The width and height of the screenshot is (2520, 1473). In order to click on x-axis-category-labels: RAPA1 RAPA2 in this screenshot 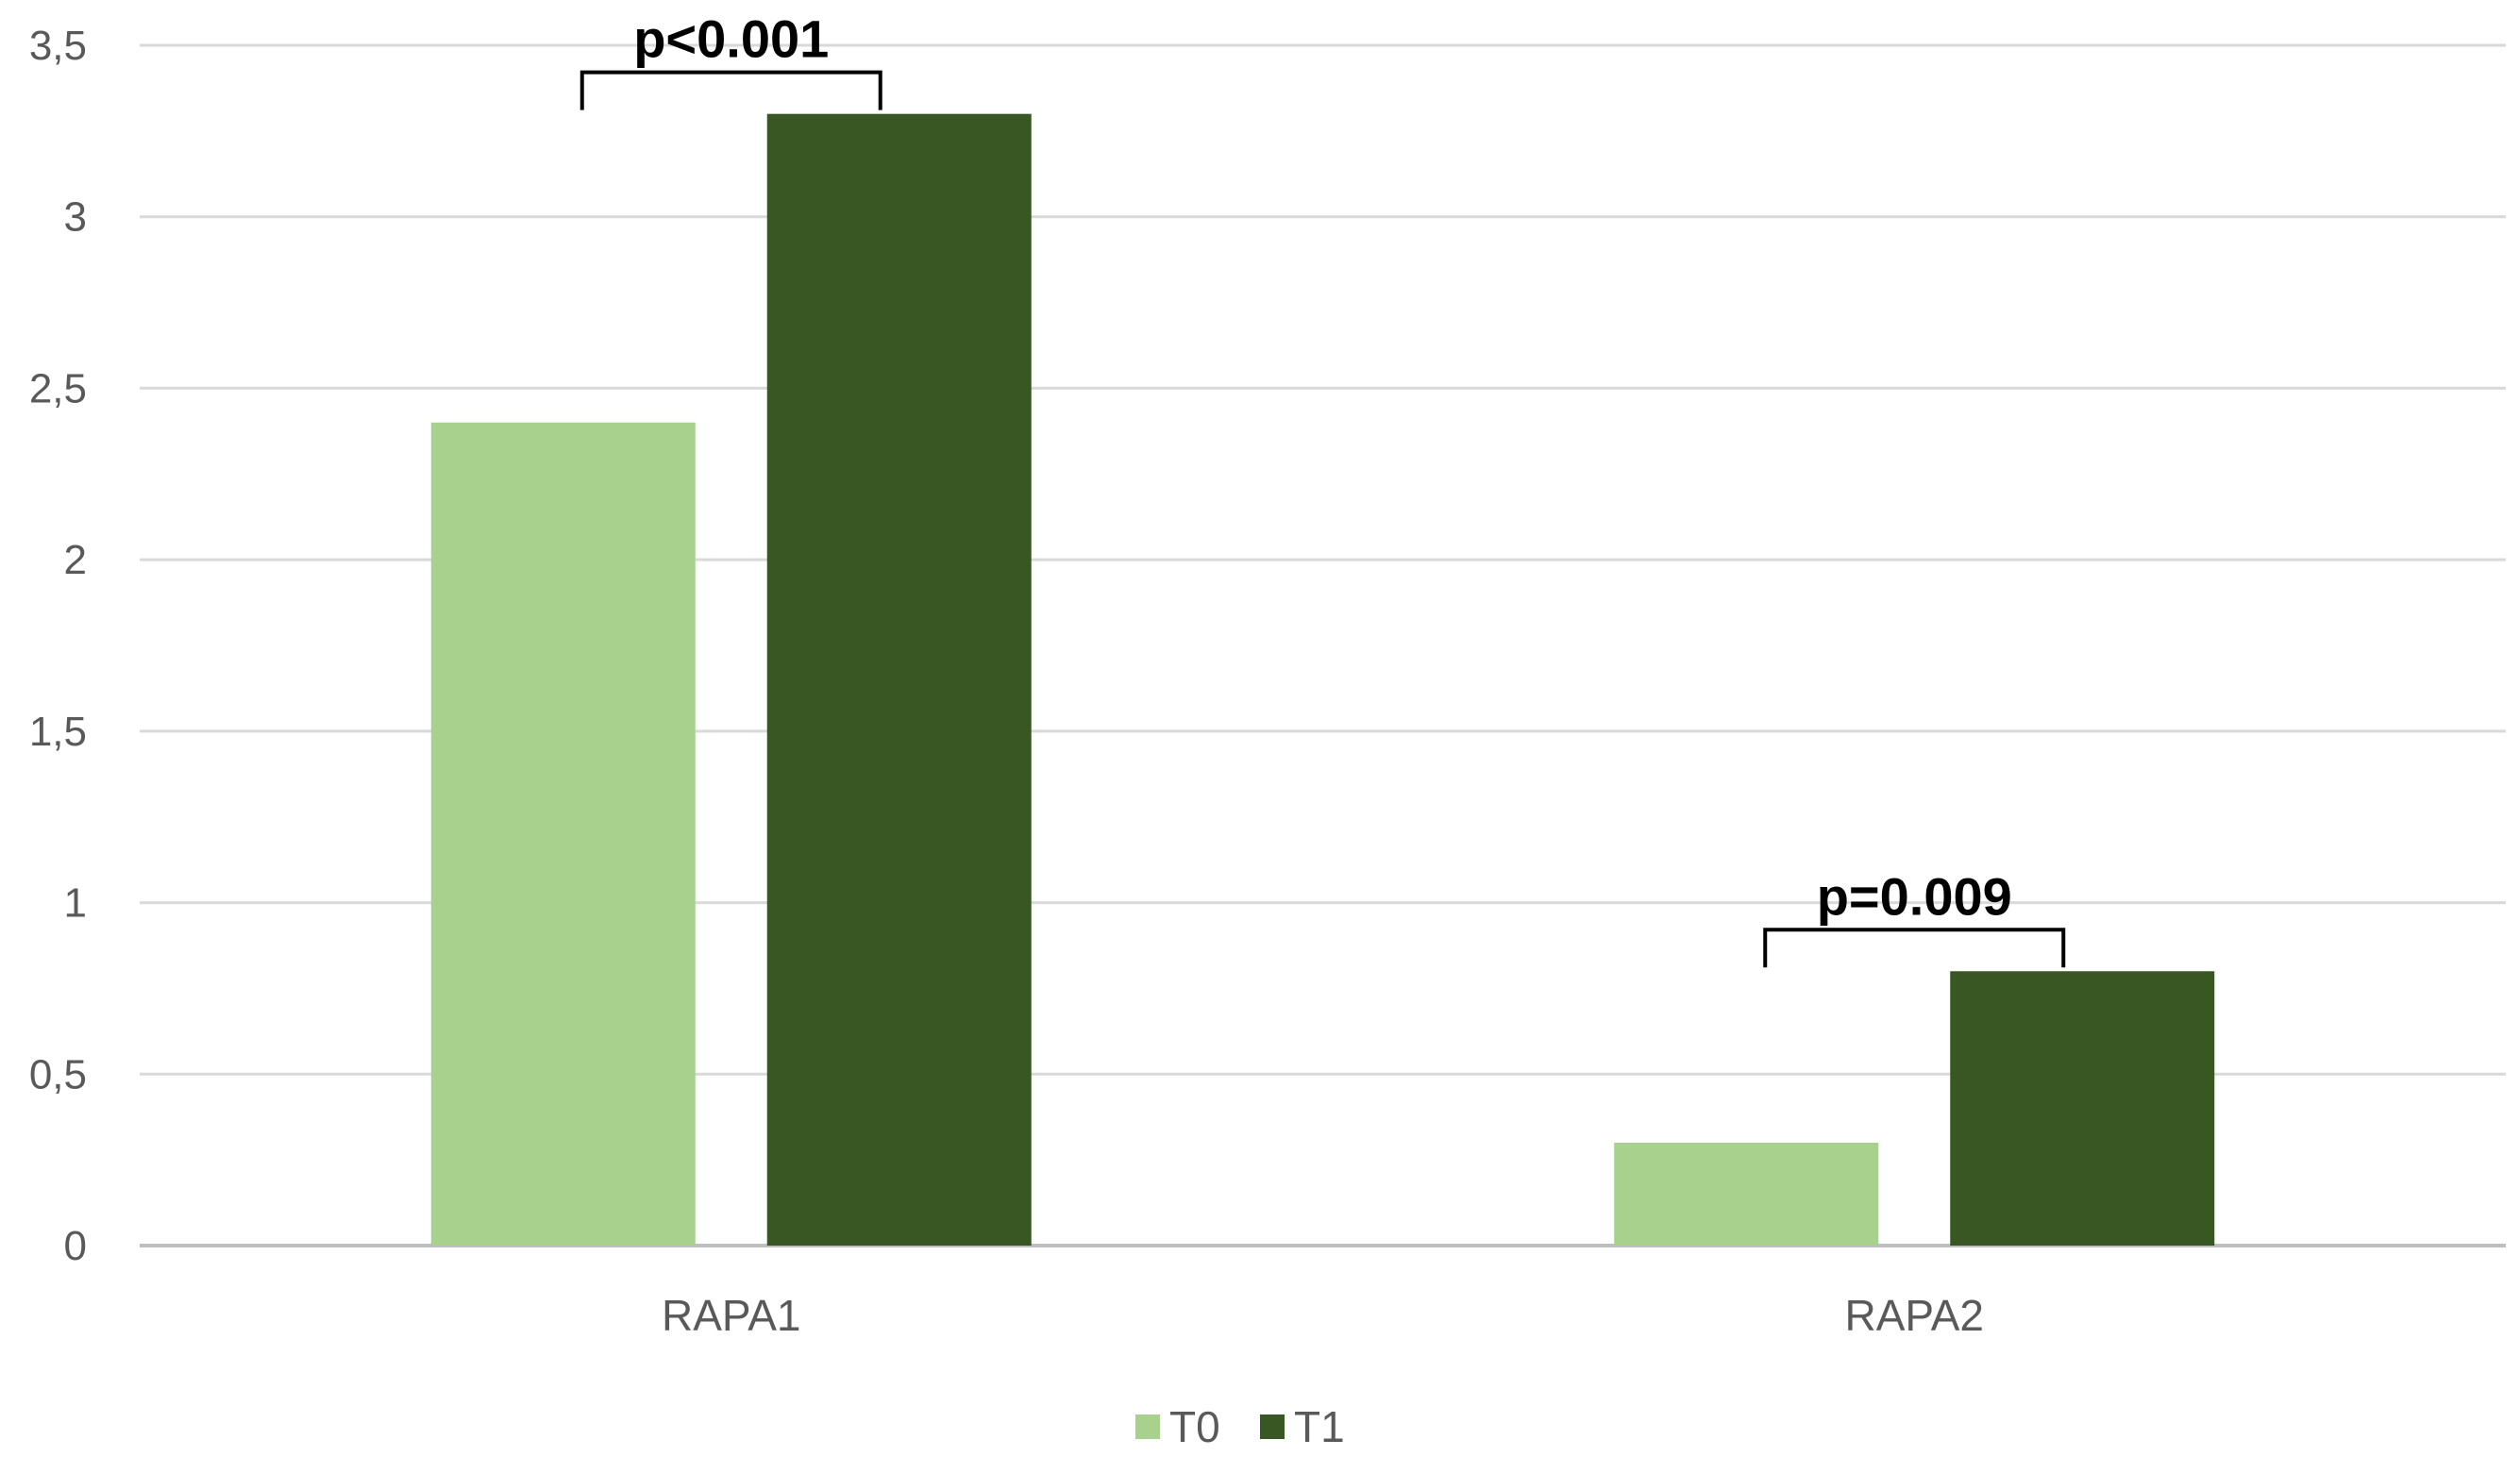, I will do `click(1323, 1315)`.